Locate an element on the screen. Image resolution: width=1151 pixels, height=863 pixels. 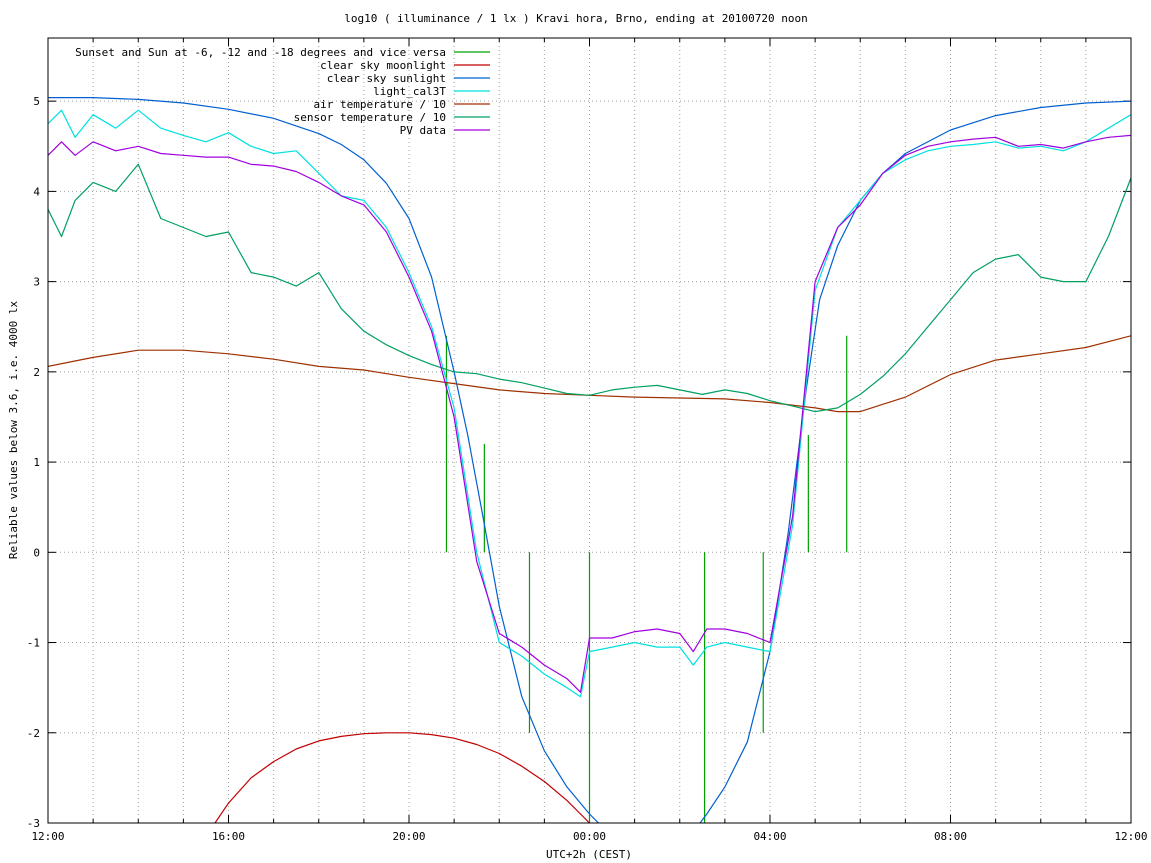
y-tick-label: 1 is located at coordinates (36, 462).